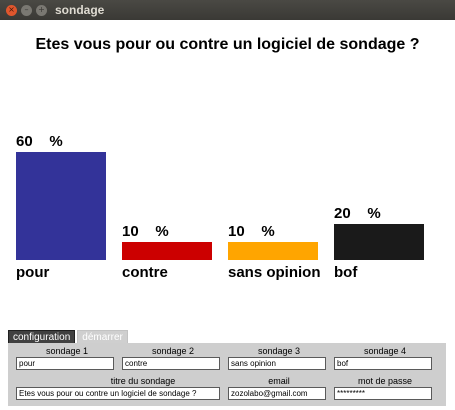 The image size is (455, 410). I want to click on minimize-icon: –, so click(26, 10).